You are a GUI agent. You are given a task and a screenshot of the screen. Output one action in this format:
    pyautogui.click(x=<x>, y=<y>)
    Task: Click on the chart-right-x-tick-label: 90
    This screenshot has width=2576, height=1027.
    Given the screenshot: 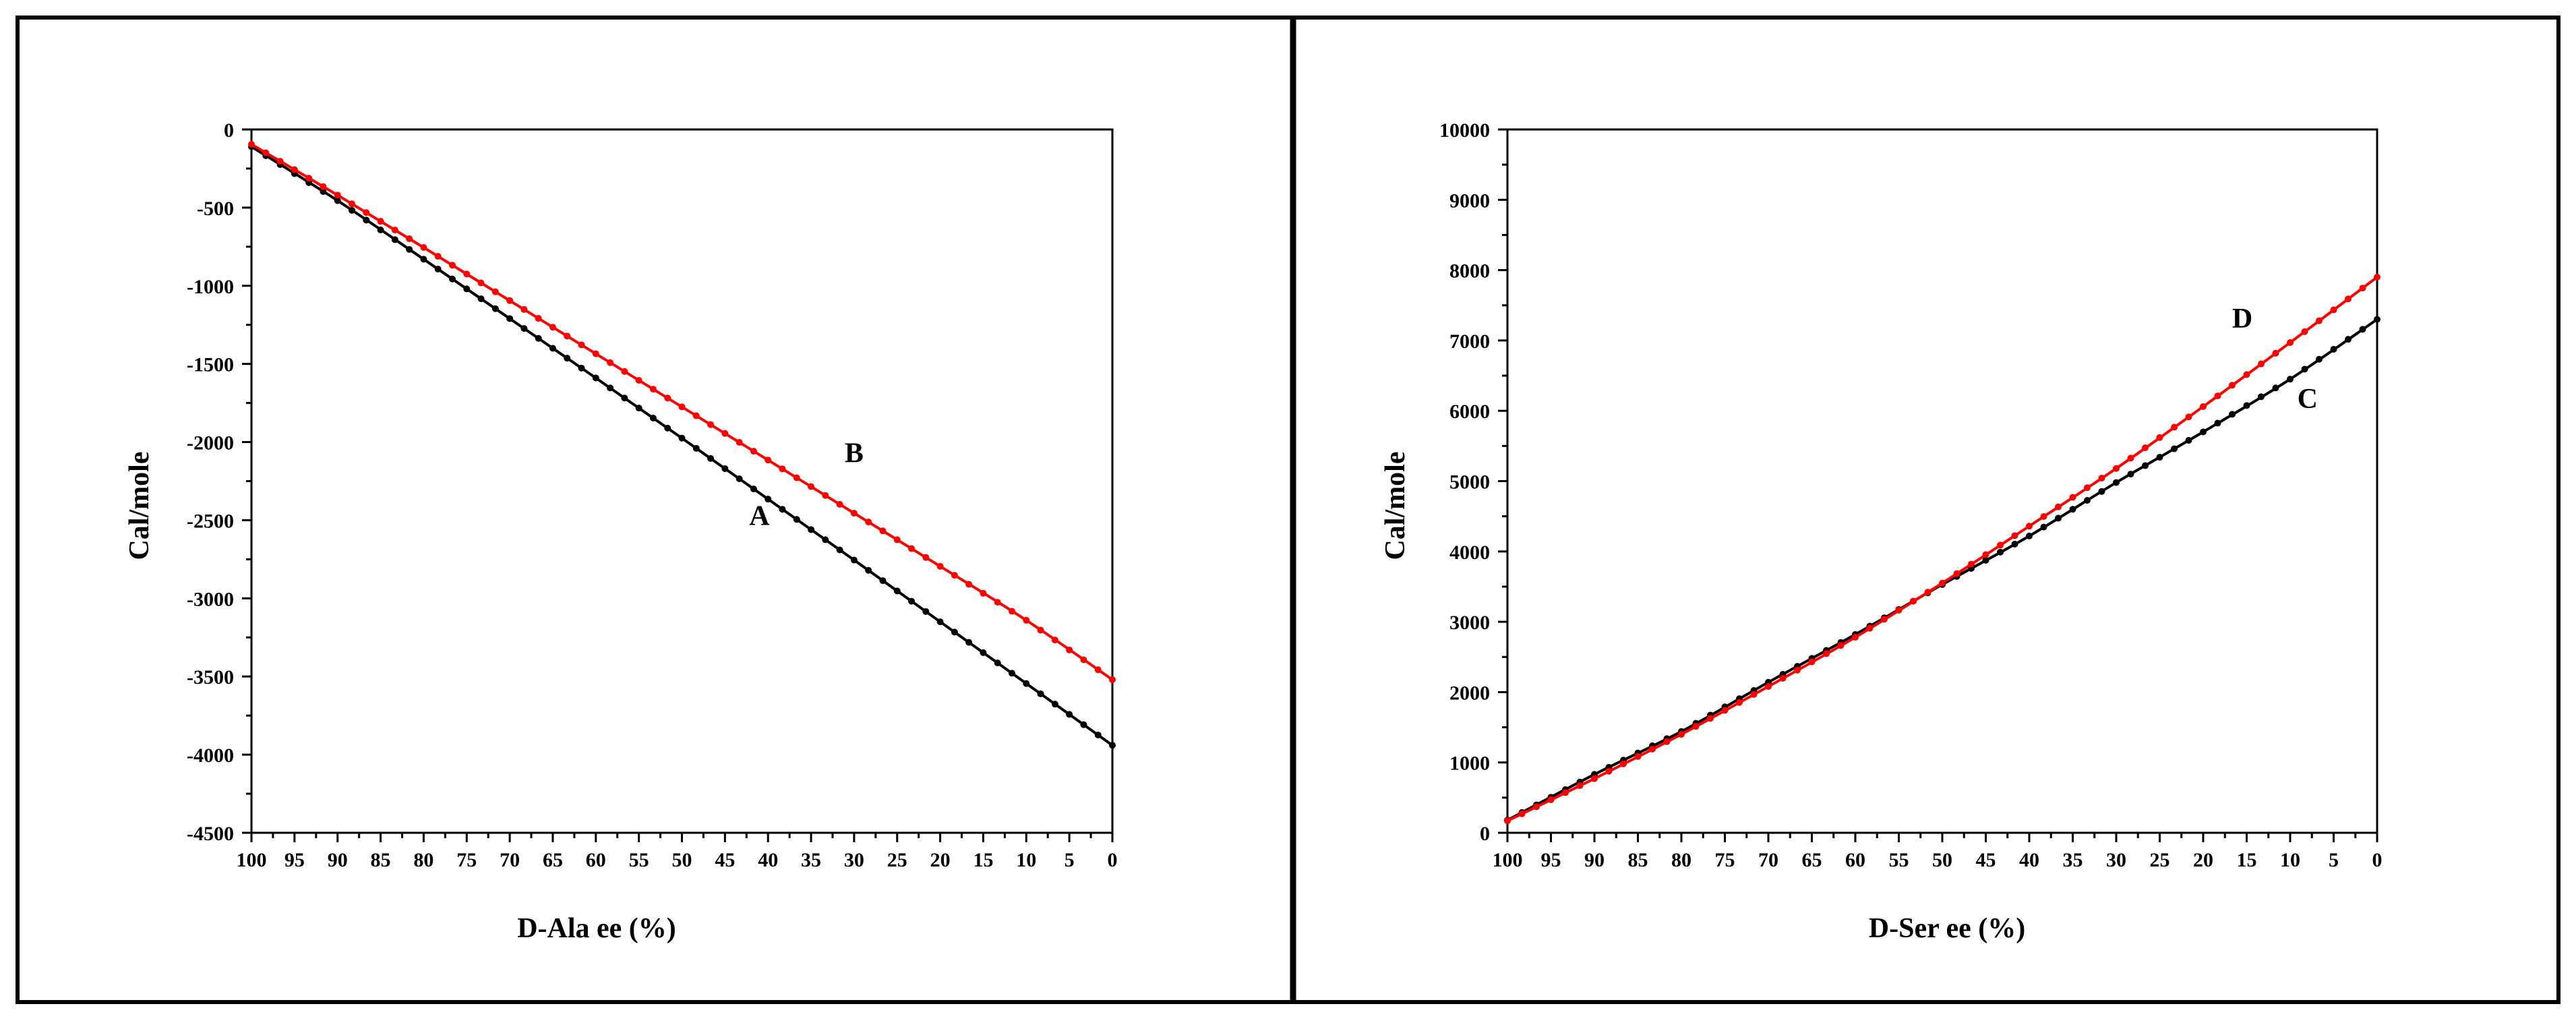 What is the action you would take?
    pyautogui.click(x=1594, y=860)
    